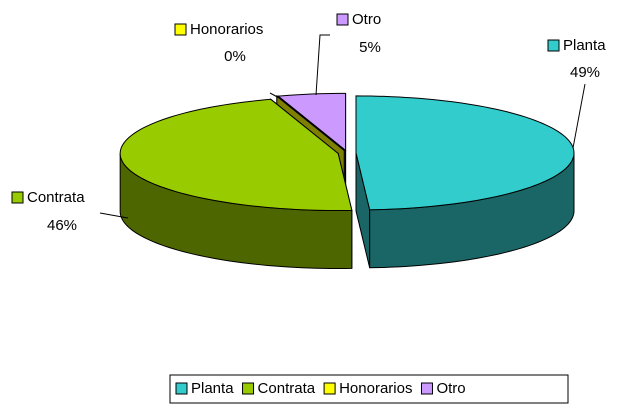 The height and width of the screenshot is (412, 625). I want to click on legend-label: Otro, so click(450, 388).